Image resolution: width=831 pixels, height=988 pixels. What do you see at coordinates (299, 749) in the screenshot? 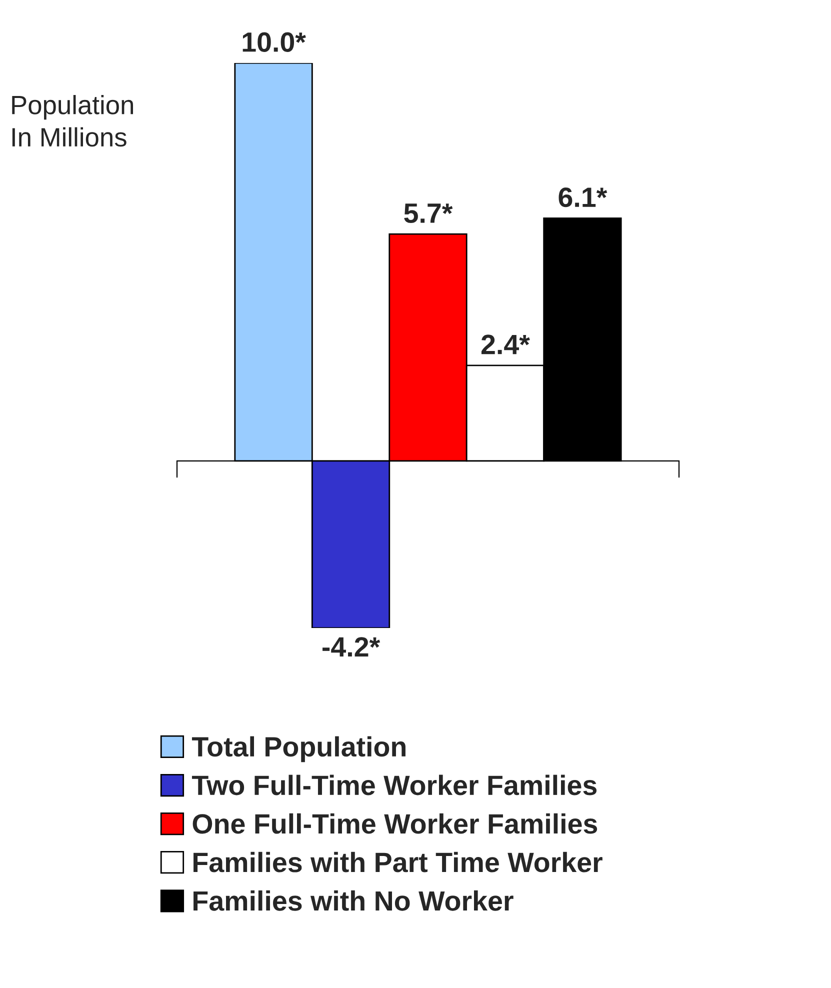
I see `legend-label: Total Population` at bounding box center [299, 749].